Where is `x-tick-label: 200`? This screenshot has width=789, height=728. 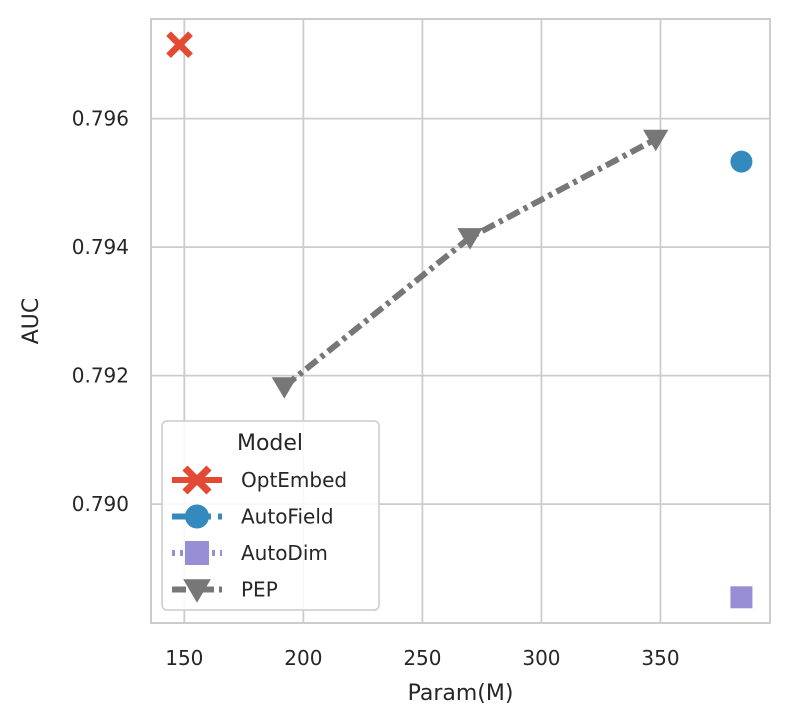
x-tick-label: 200 is located at coordinates (303, 658).